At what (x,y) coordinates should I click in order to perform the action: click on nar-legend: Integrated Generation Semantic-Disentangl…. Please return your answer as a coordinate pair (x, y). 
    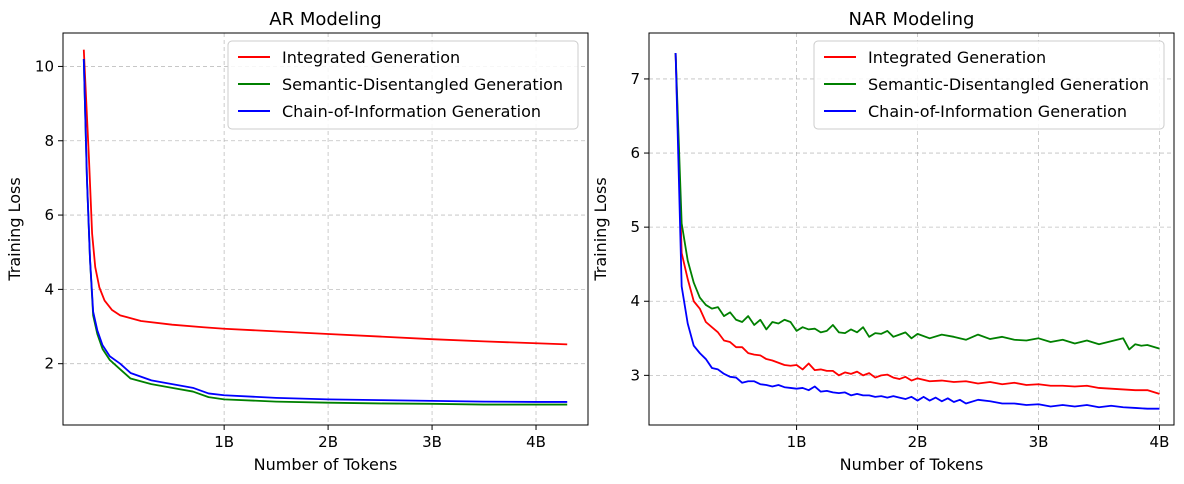
    Looking at the image, I should click on (989, 85).